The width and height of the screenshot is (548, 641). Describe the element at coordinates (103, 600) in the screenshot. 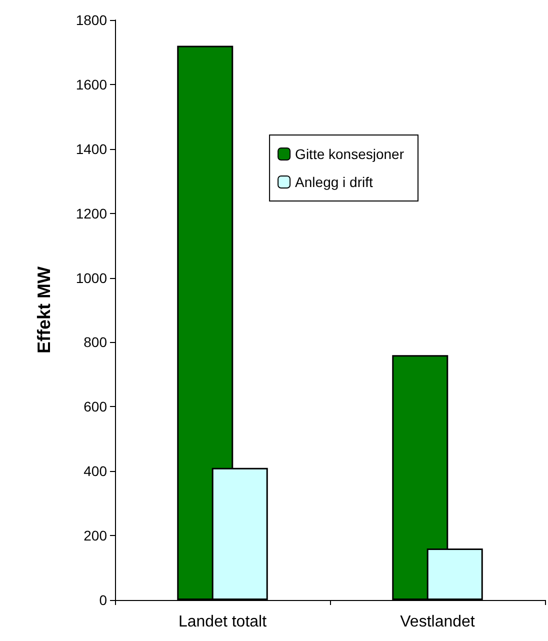

I see `y-tick-label: 0` at that location.